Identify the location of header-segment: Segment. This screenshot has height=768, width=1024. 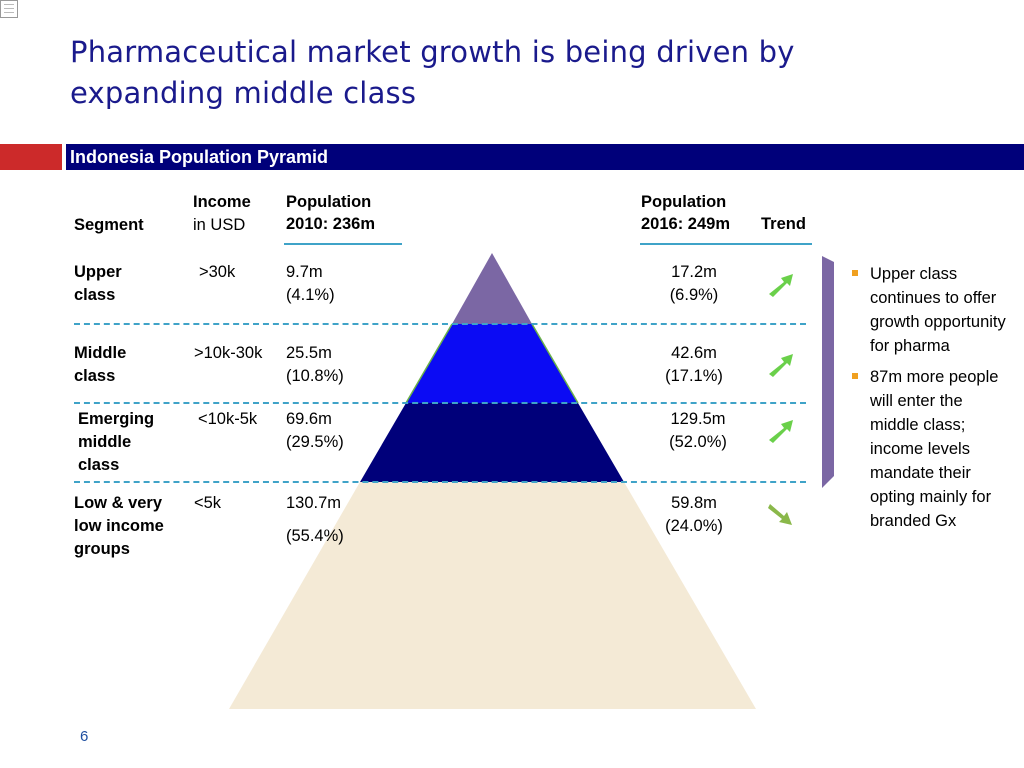
(109, 225).